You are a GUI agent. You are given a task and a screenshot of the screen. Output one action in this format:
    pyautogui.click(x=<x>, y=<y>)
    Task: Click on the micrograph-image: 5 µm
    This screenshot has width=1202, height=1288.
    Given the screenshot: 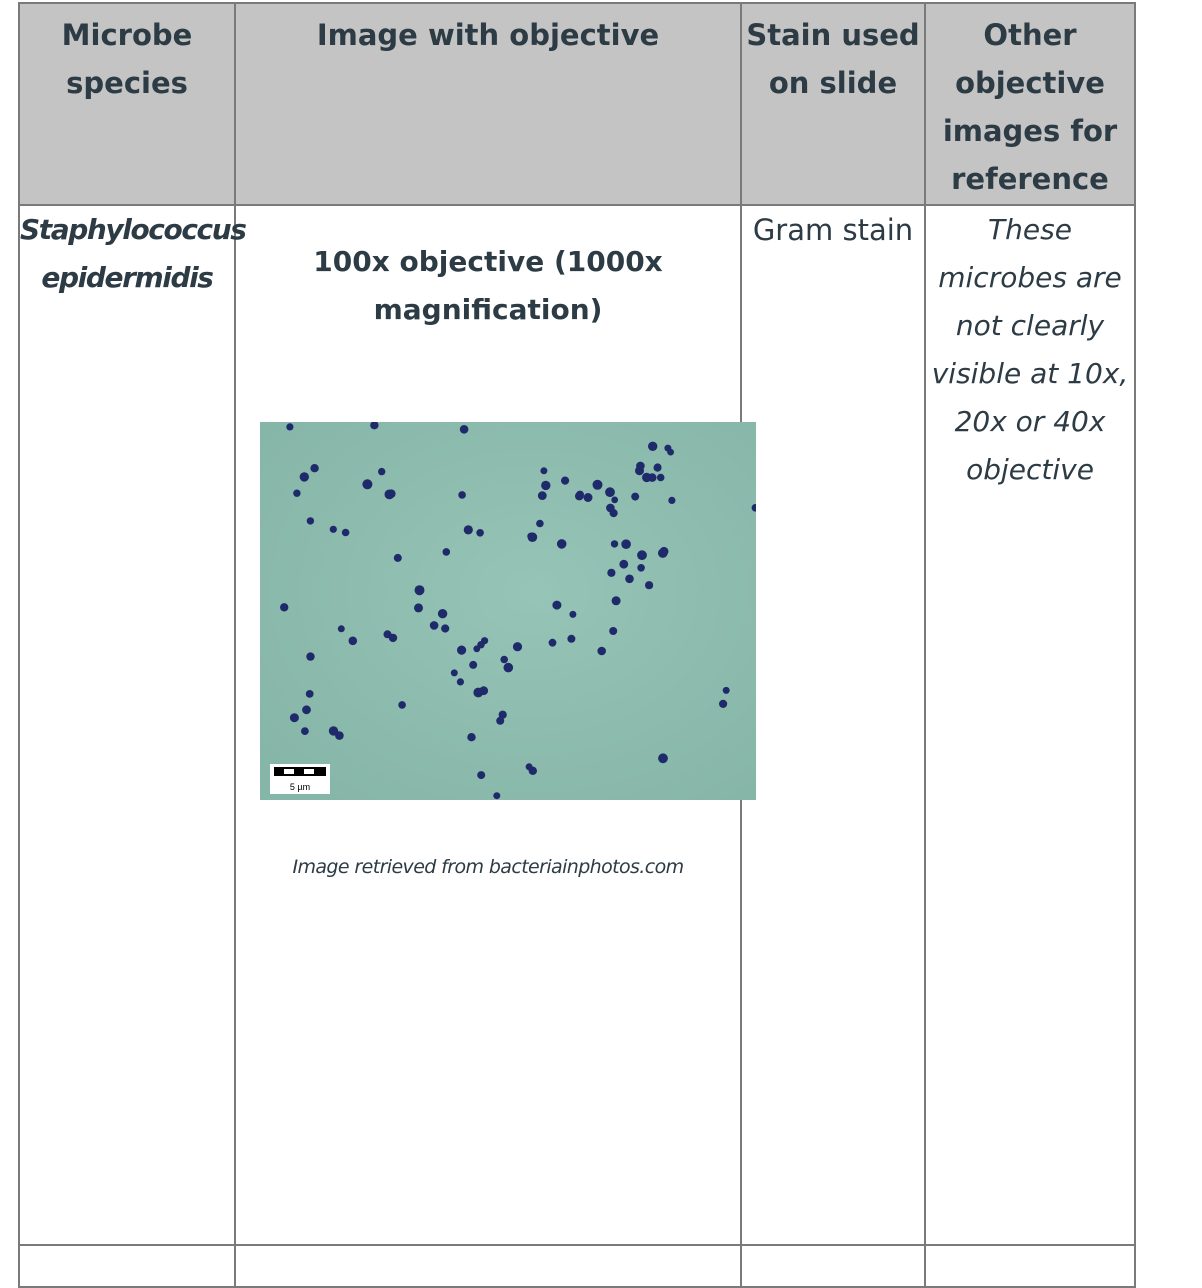 What is the action you would take?
    pyautogui.click(x=510, y=620)
    